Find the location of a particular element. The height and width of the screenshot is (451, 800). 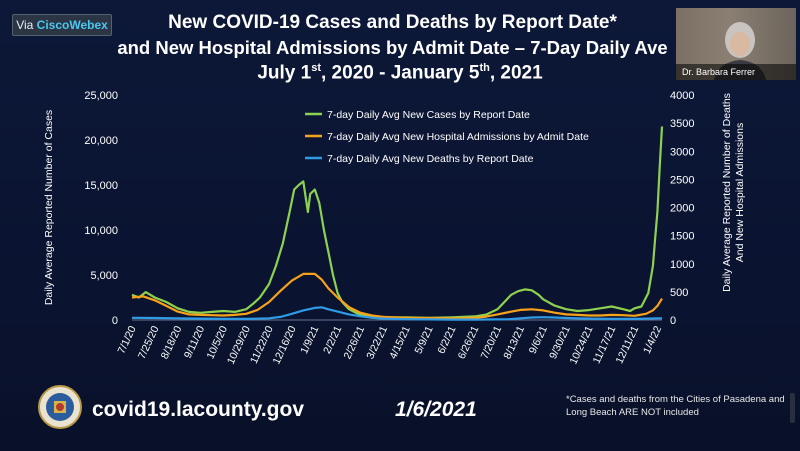

x-tick-label: 2/26/21 is located at coordinates (354, 342).